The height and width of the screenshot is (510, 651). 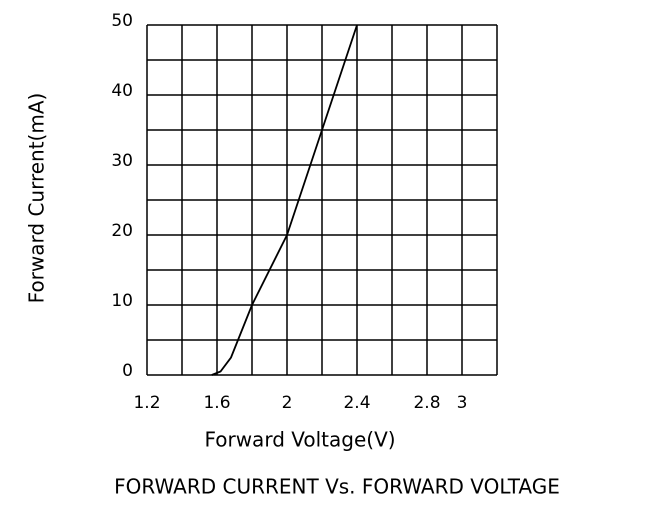 What do you see at coordinates (127, 371) in the screenshot?
I see `y-tick-label: 0` at bounding box center [127, 371].